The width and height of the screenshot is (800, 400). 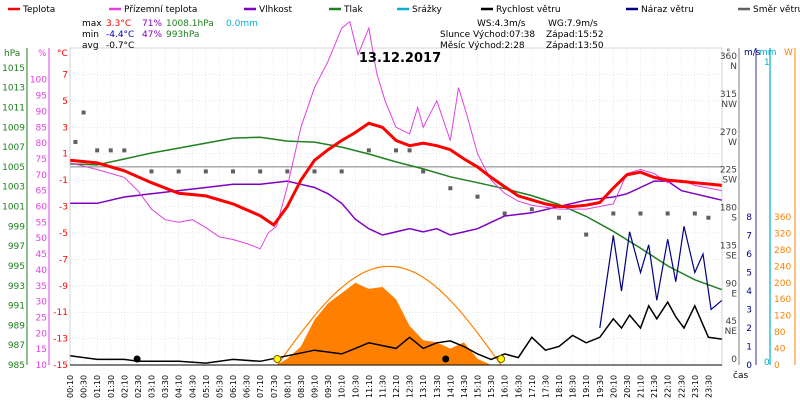 I want to click on humidity-tick: 45, so click(x=41, y=255).